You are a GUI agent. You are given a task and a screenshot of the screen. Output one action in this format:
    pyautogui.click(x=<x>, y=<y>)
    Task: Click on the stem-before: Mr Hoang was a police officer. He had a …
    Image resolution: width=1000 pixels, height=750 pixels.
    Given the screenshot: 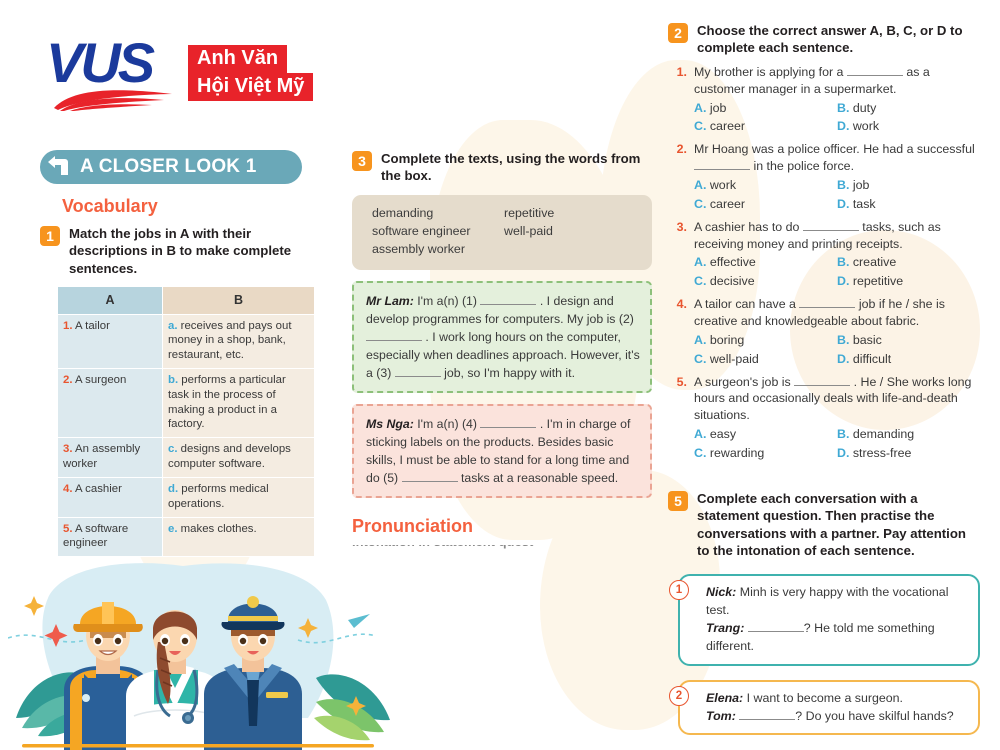 What is the action you would take?
    pyautogui.click(x=834, y=149)
    